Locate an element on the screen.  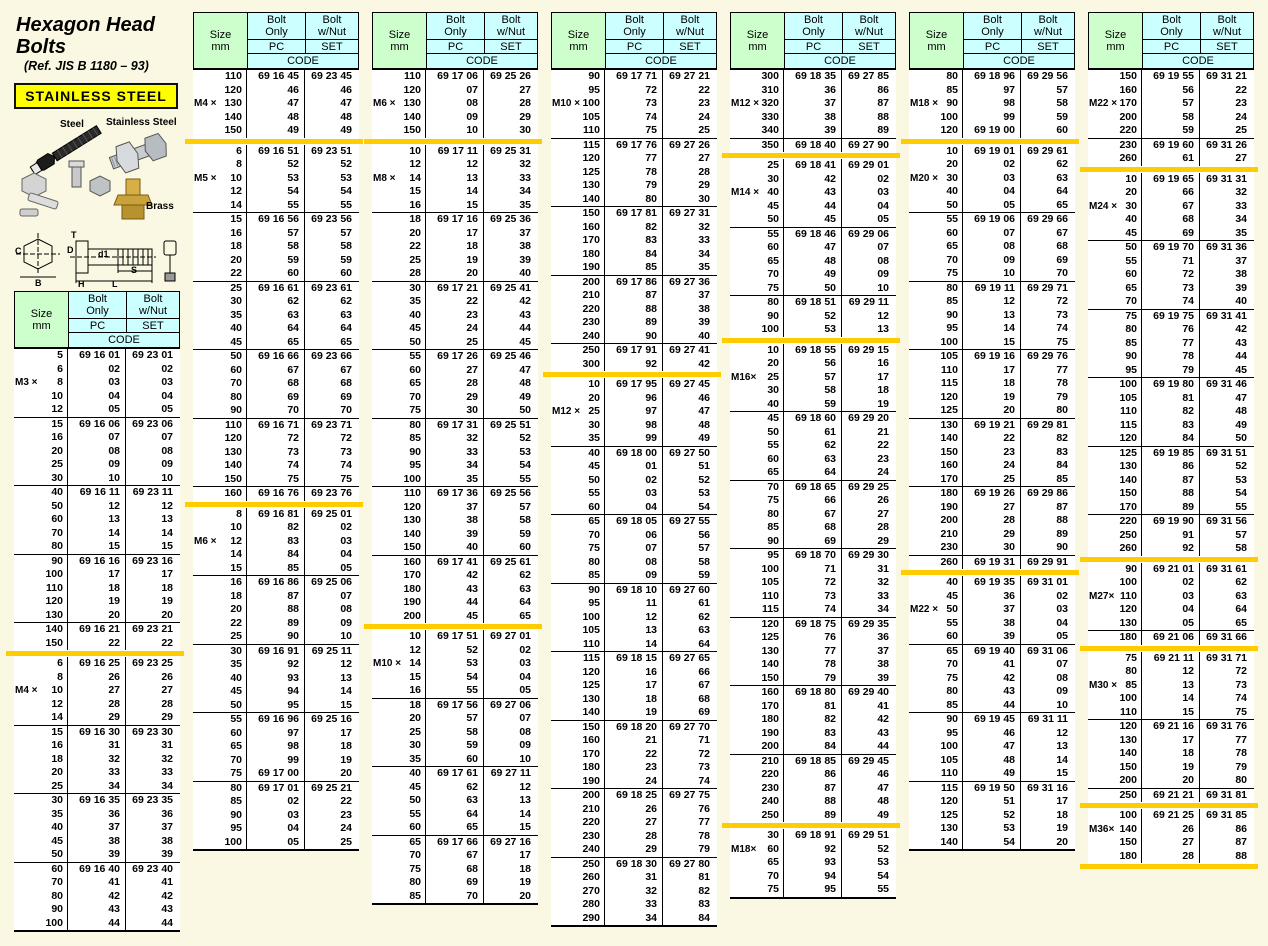
size-cell: 95 is located at coordinates (936, 329).